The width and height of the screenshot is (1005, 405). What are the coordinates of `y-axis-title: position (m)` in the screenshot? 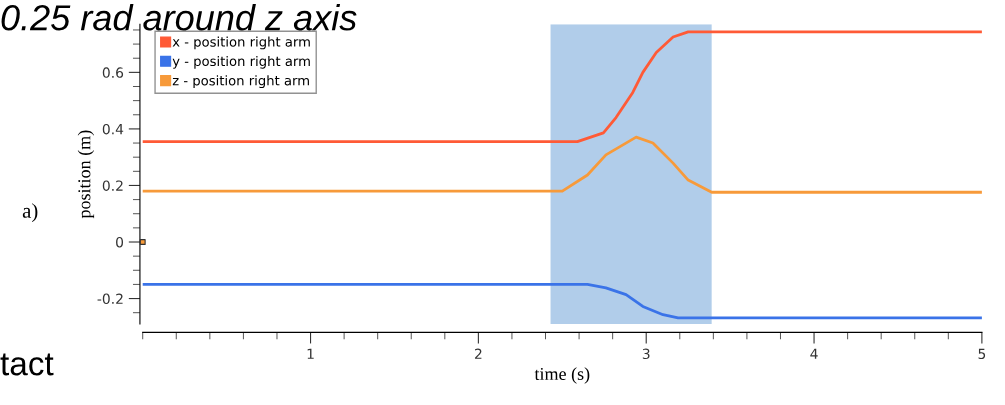 It's located at (86, 174).